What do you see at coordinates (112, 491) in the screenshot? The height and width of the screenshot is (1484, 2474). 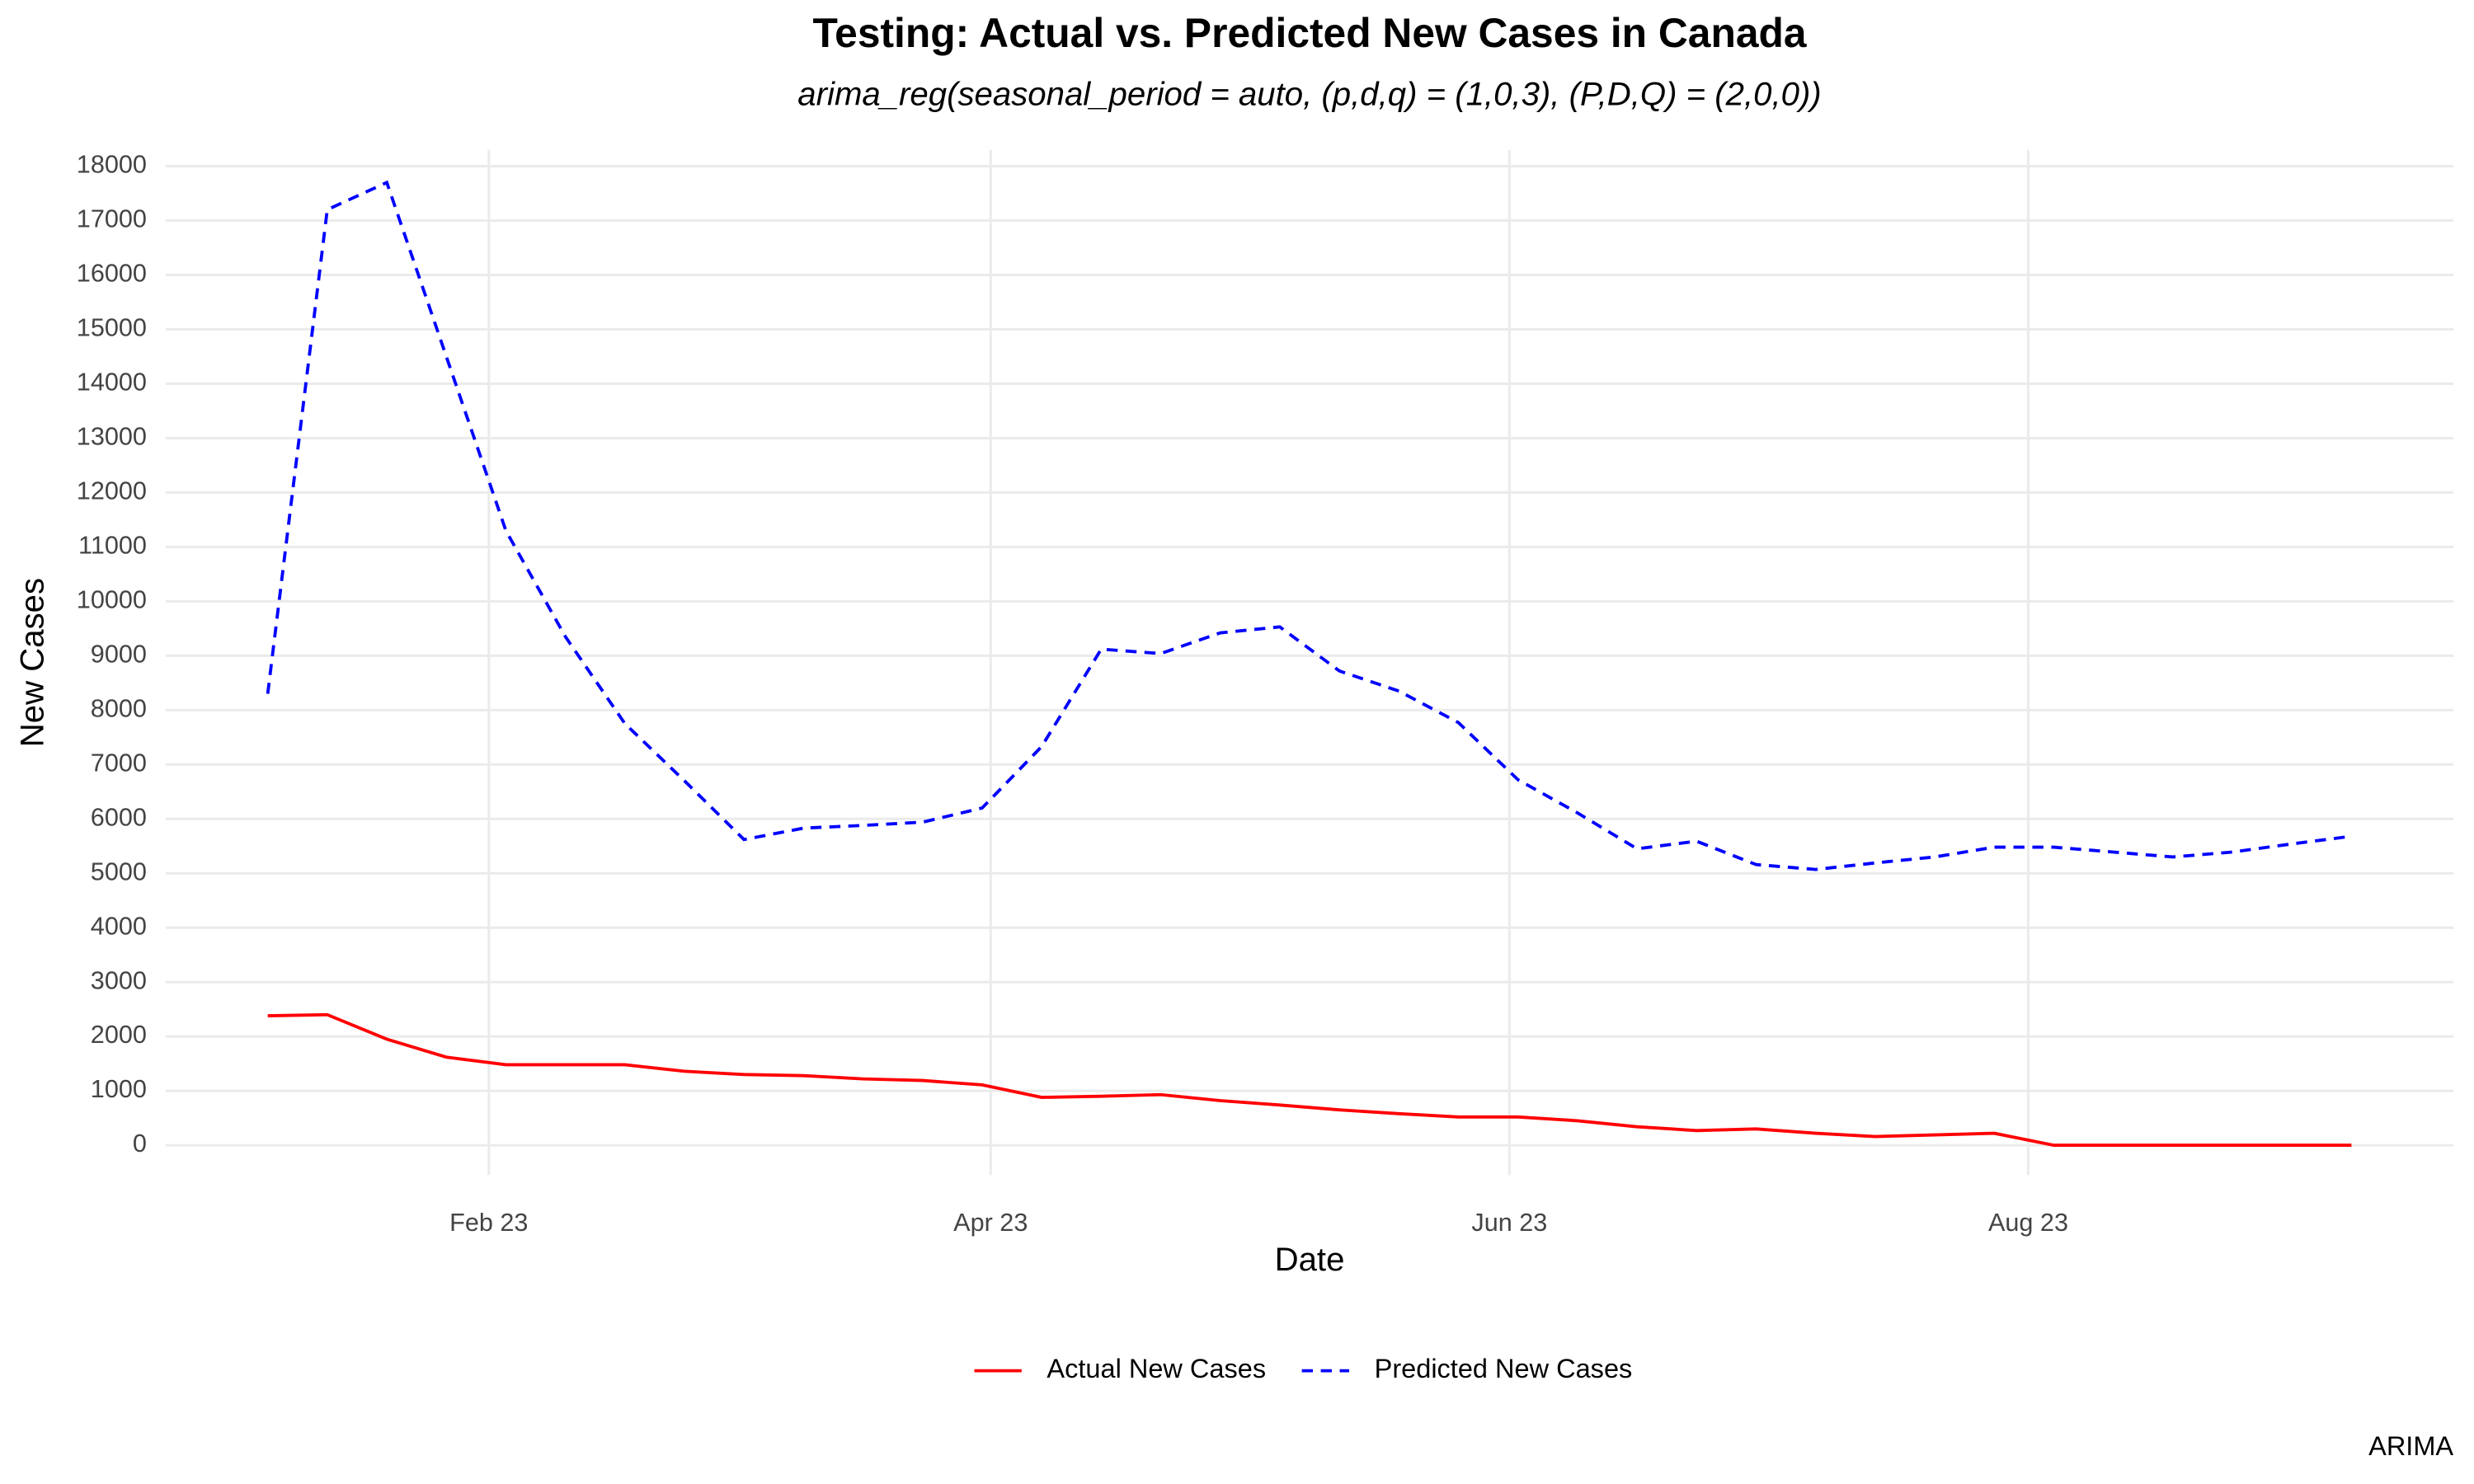 I see `y-tick-label: 12000` at bounding box center [112, 491].